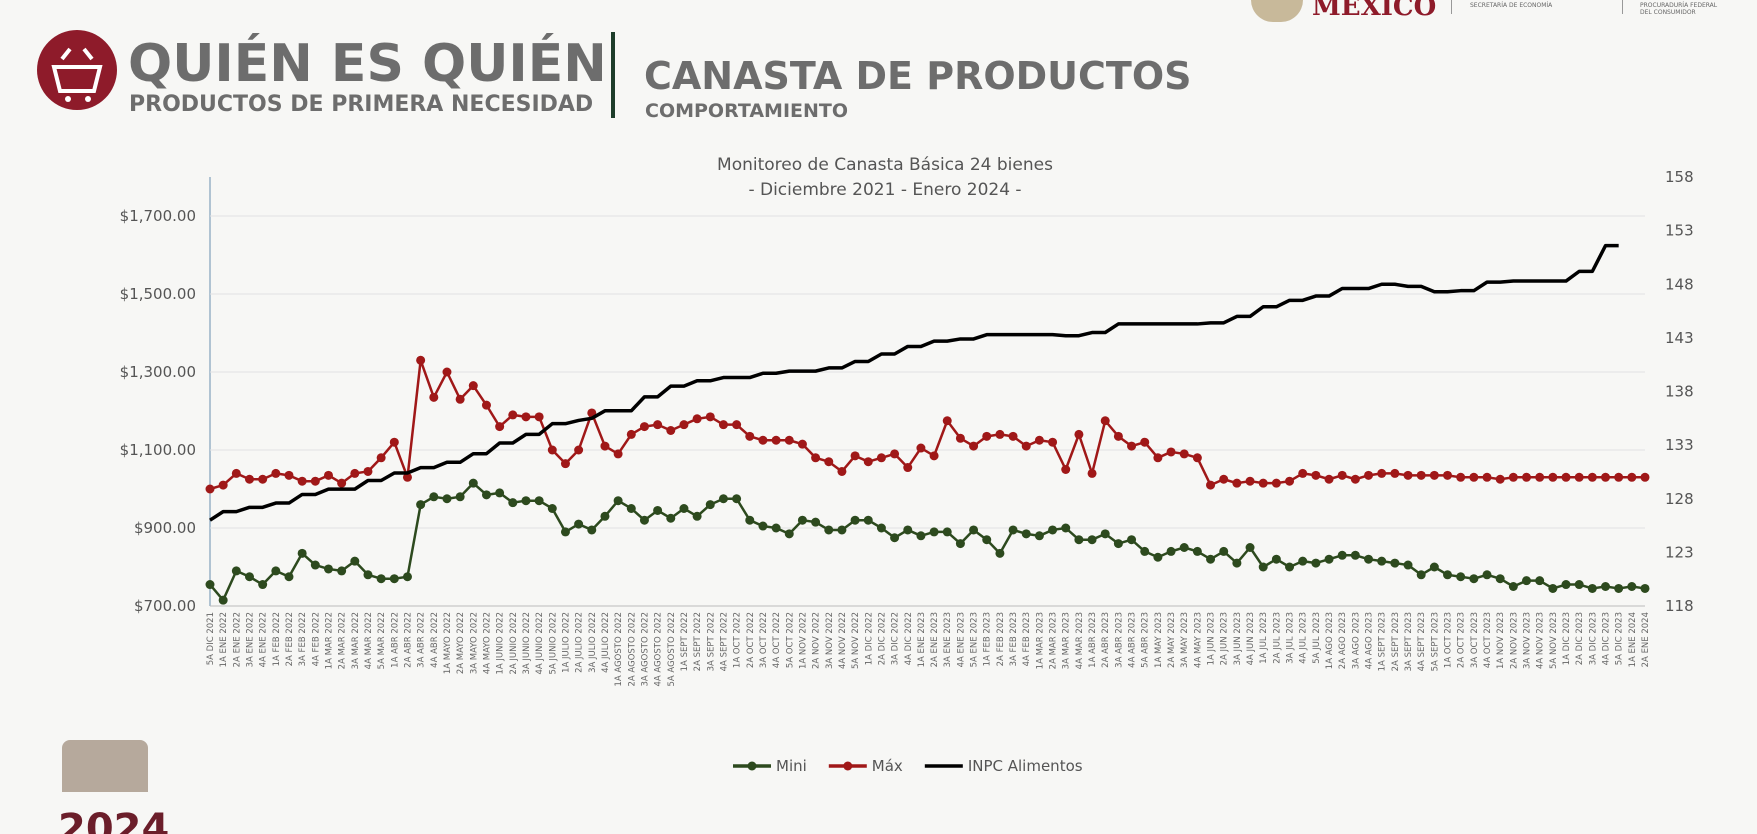  Describe the element at coordinates (1679, 445) in the screenshot. I see `y2-tick-label: 133` at that location.